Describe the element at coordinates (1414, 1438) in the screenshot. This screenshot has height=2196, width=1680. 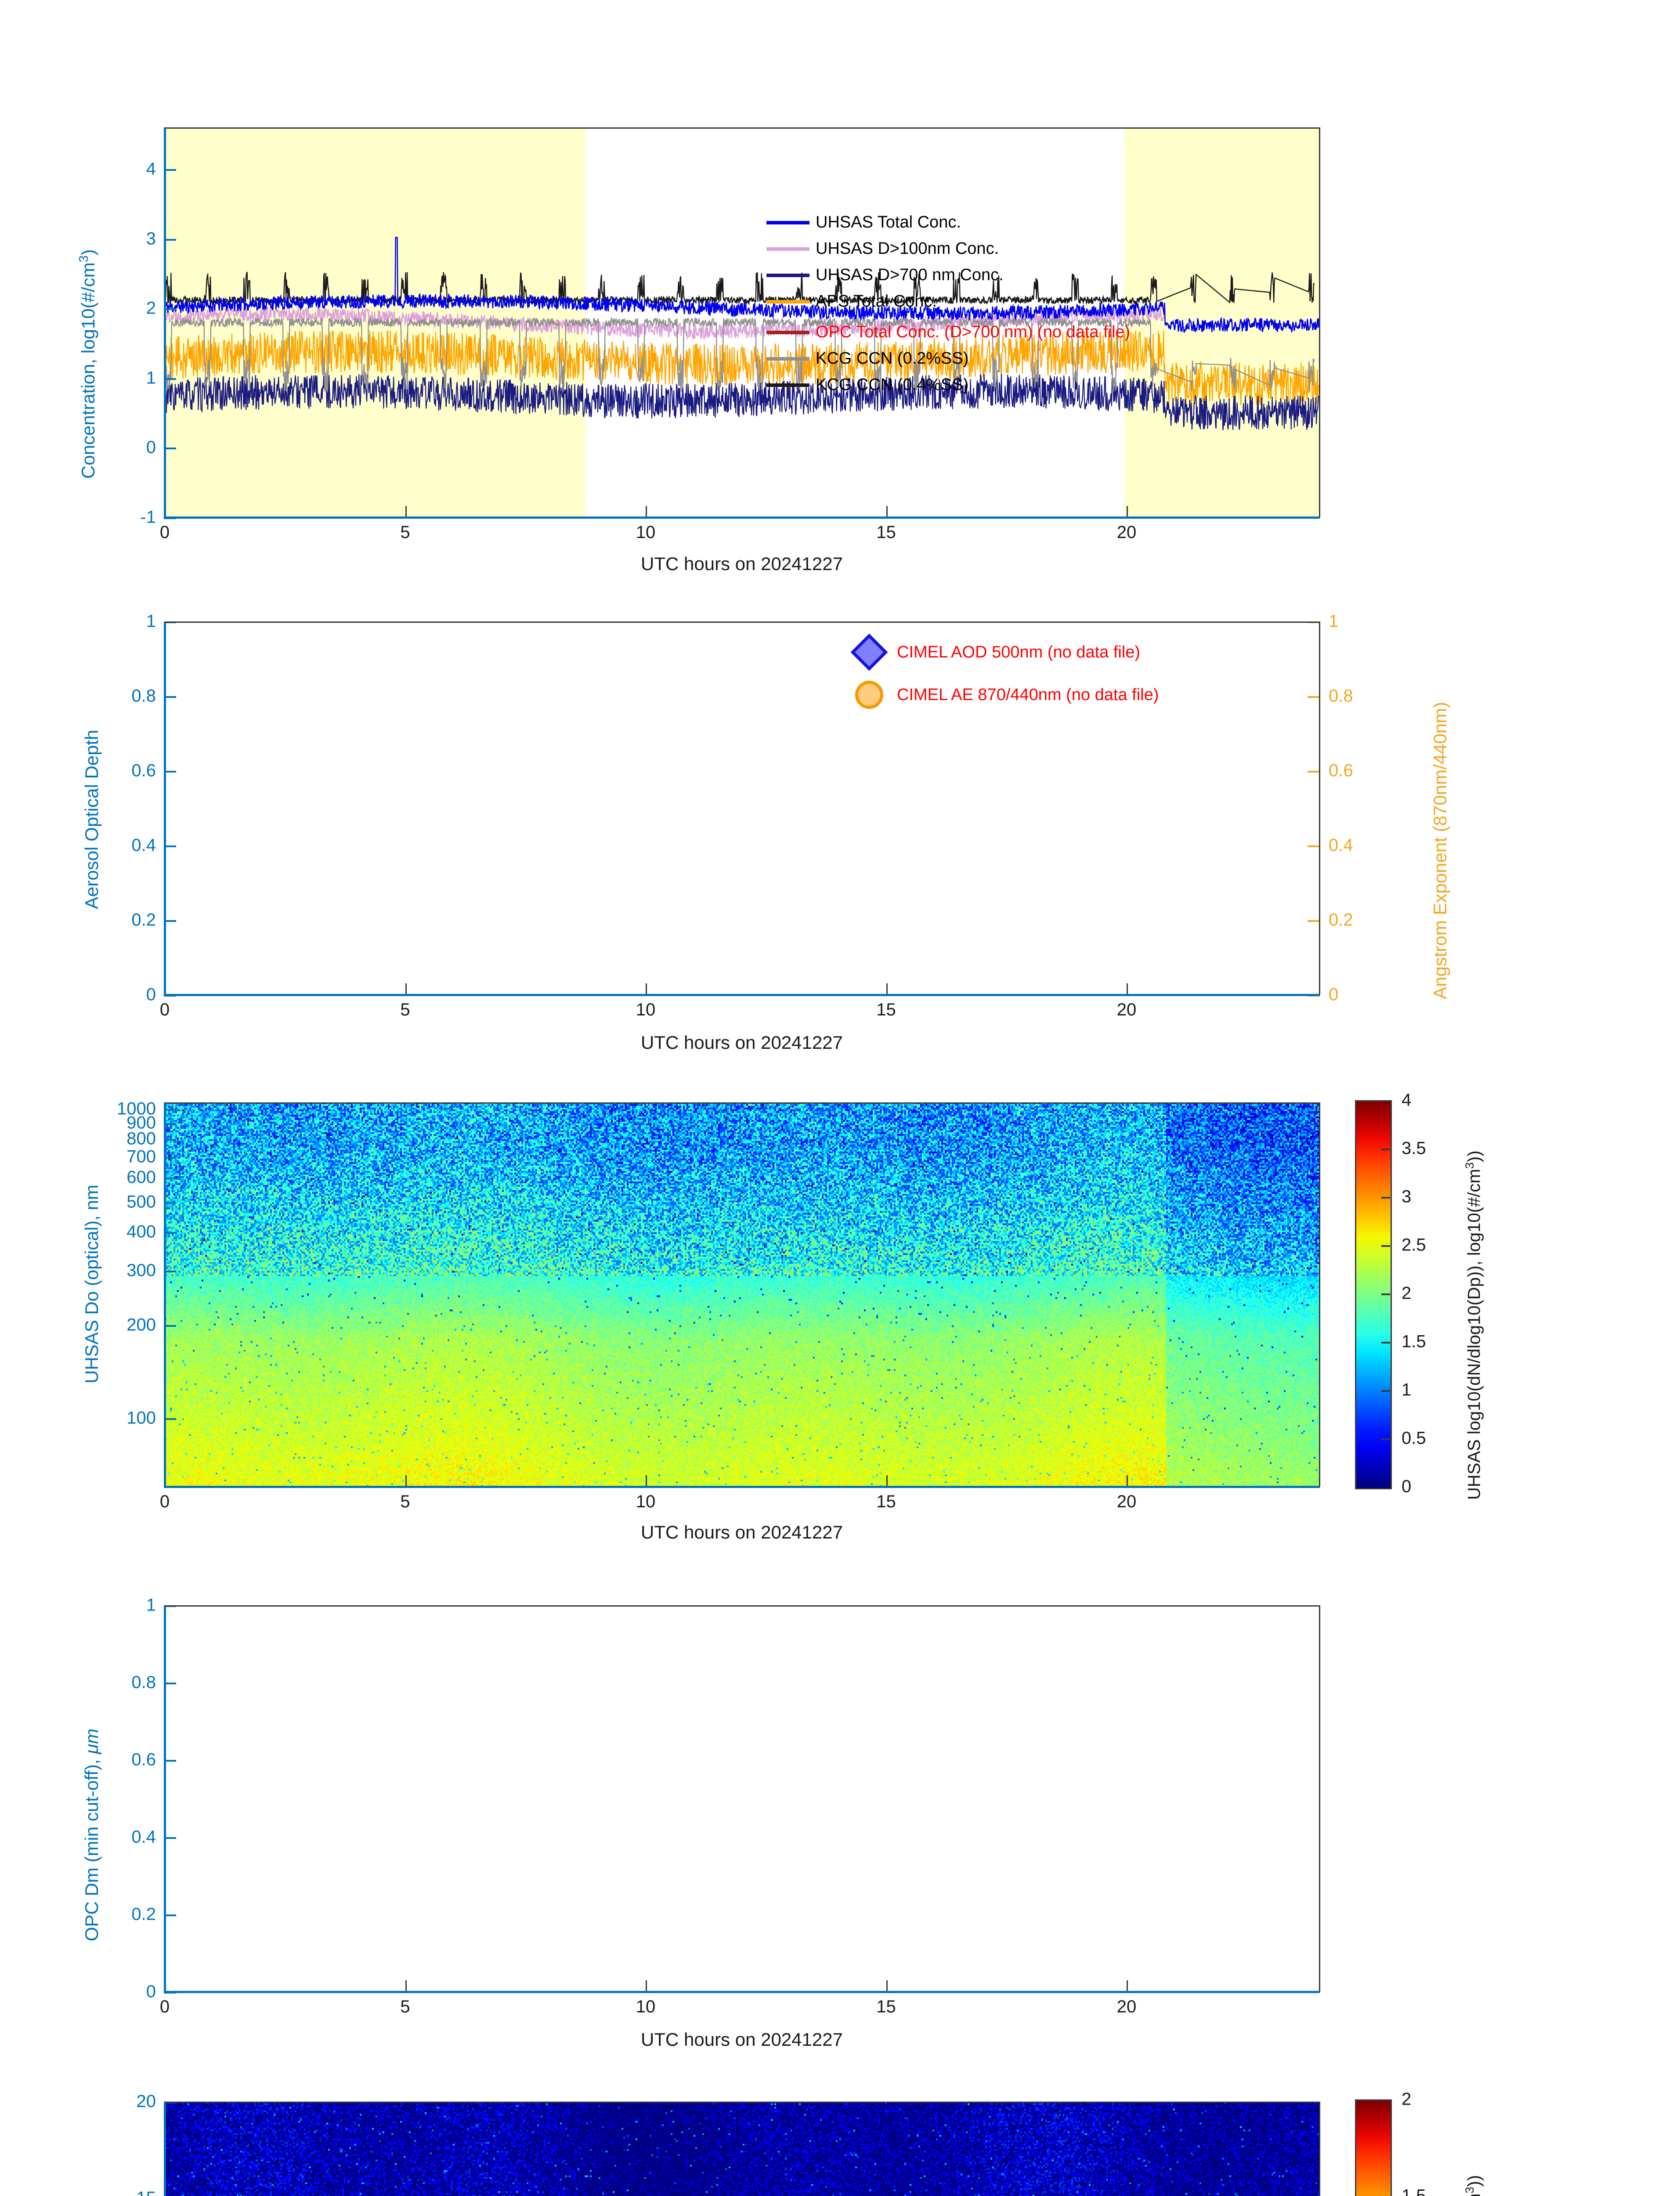
I see `colorbar-tick-label: 0.5` at that location.